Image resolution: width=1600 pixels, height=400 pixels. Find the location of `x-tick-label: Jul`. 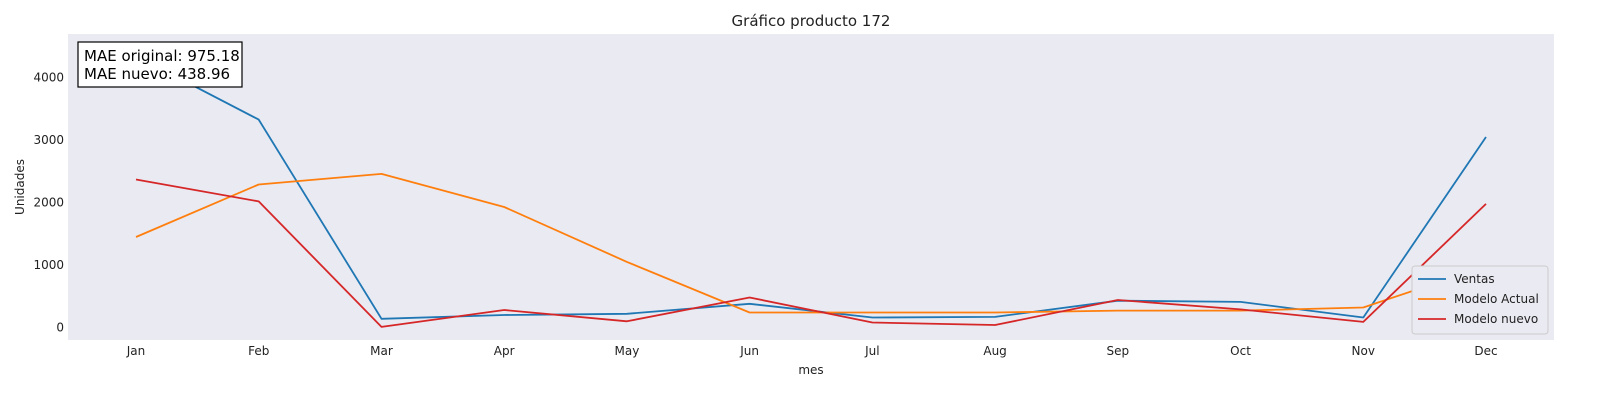

x-tick-label: Jul is located at coordinates (871, 351).